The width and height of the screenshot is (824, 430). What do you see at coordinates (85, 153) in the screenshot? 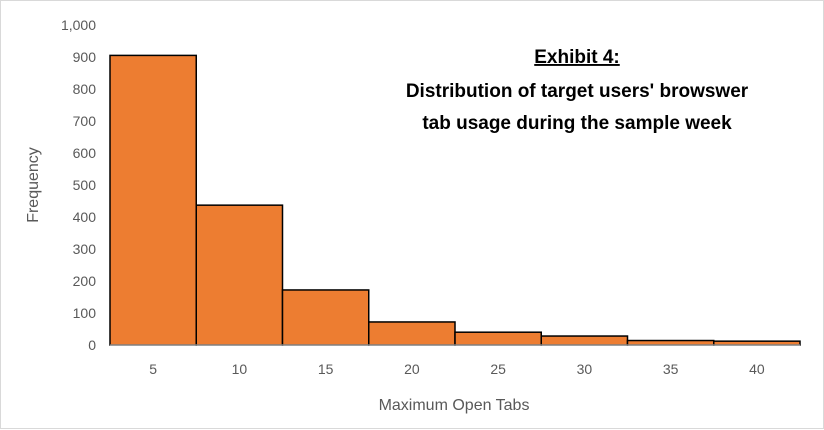
I see `y-tick-label: 600` at bounding box center [85, 153].